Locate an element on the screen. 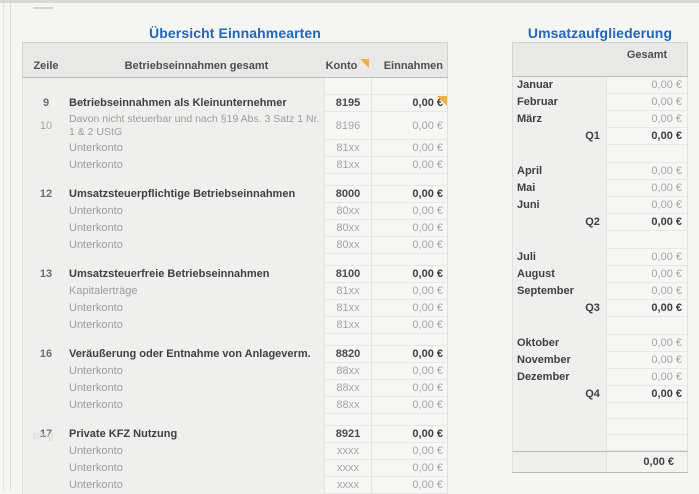 This screenshot has height=494, width=699. total-value-cell: 0,00 € is located at coordinates (646, 462).